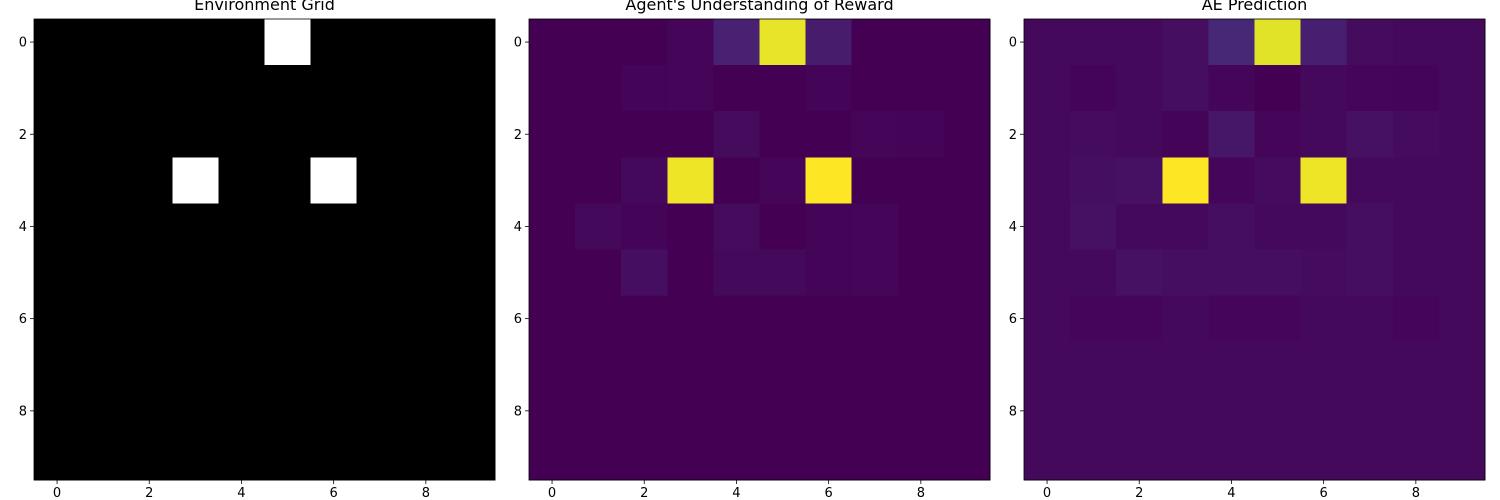  What do you see at coordinates (426, 493) in the screenshot?
I see `x-tick-label: 8` at bounding box center [426, 493].